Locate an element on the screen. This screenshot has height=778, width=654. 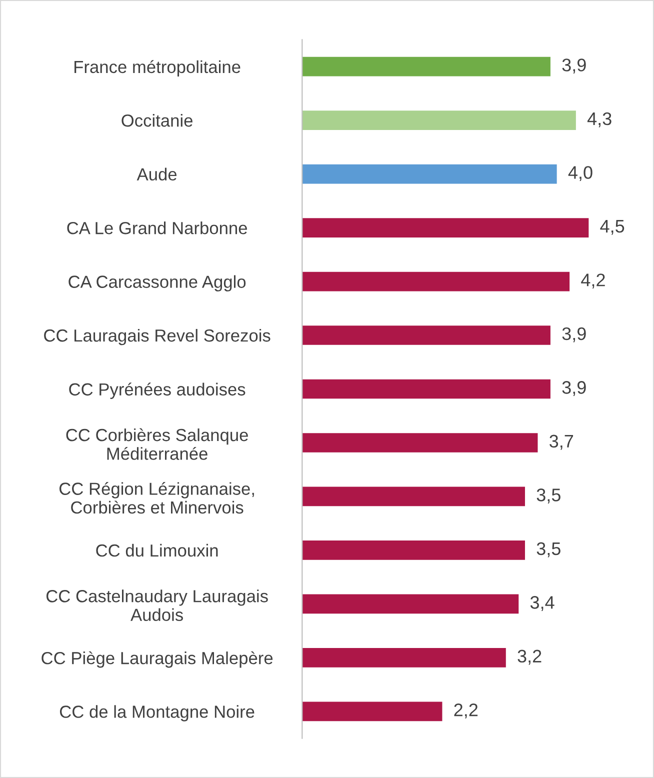
y-tick-label: CC Lauragais Revel Sorezois is located at coordinates (157, 337).